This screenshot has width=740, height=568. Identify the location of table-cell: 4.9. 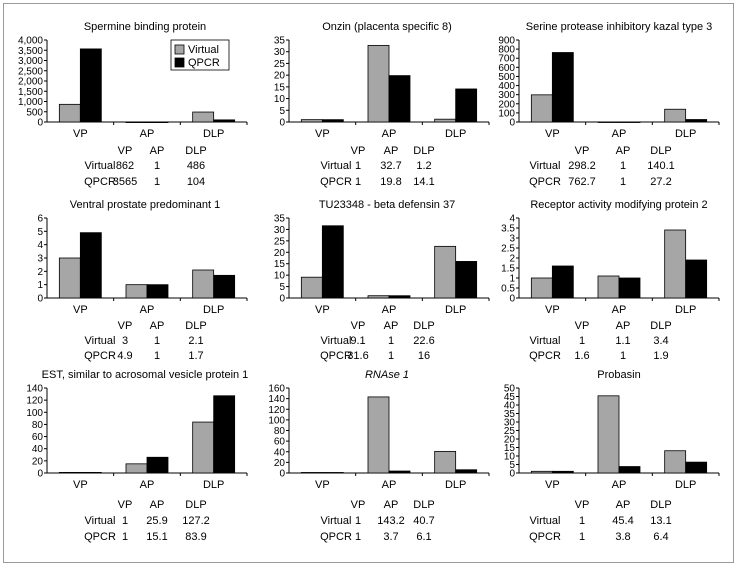
(124, 356).